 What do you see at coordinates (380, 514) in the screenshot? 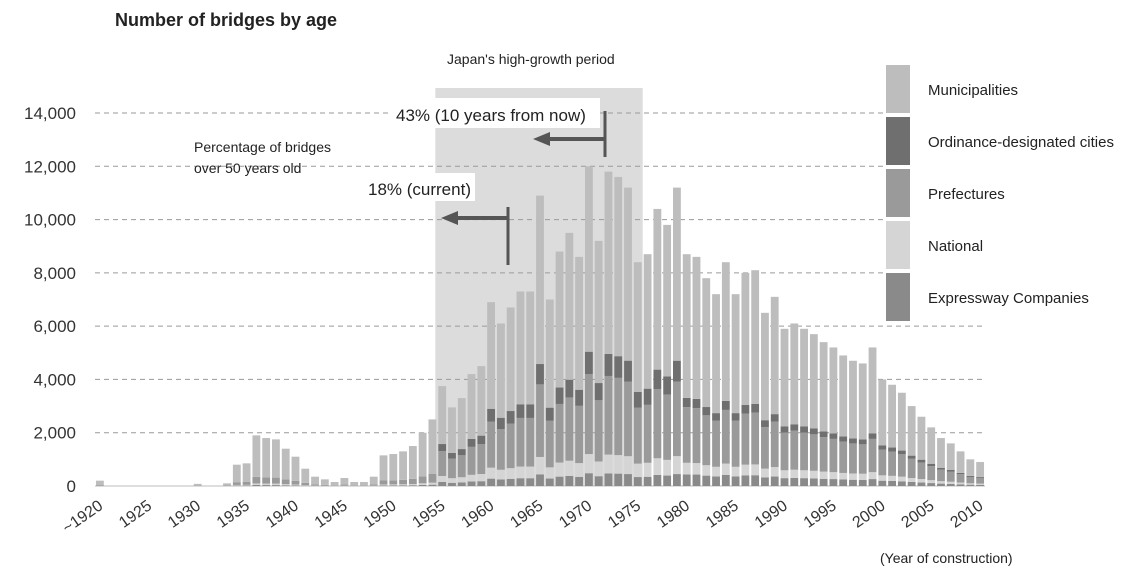
I see `x-tick-label: 1950` at bounding box center [380, 514].